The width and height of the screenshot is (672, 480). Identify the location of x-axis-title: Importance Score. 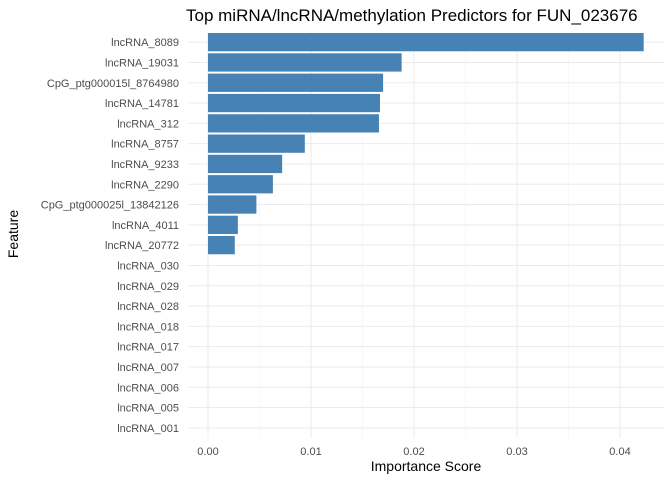
(426, 466).